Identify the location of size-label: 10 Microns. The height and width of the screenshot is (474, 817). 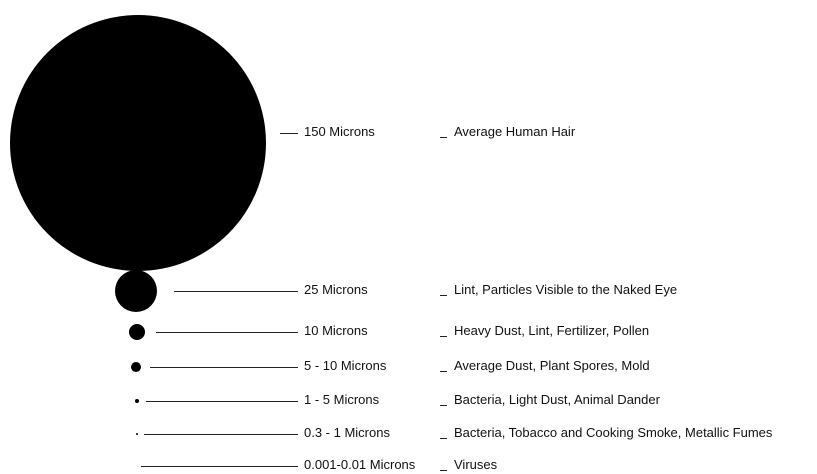
(336, 330).